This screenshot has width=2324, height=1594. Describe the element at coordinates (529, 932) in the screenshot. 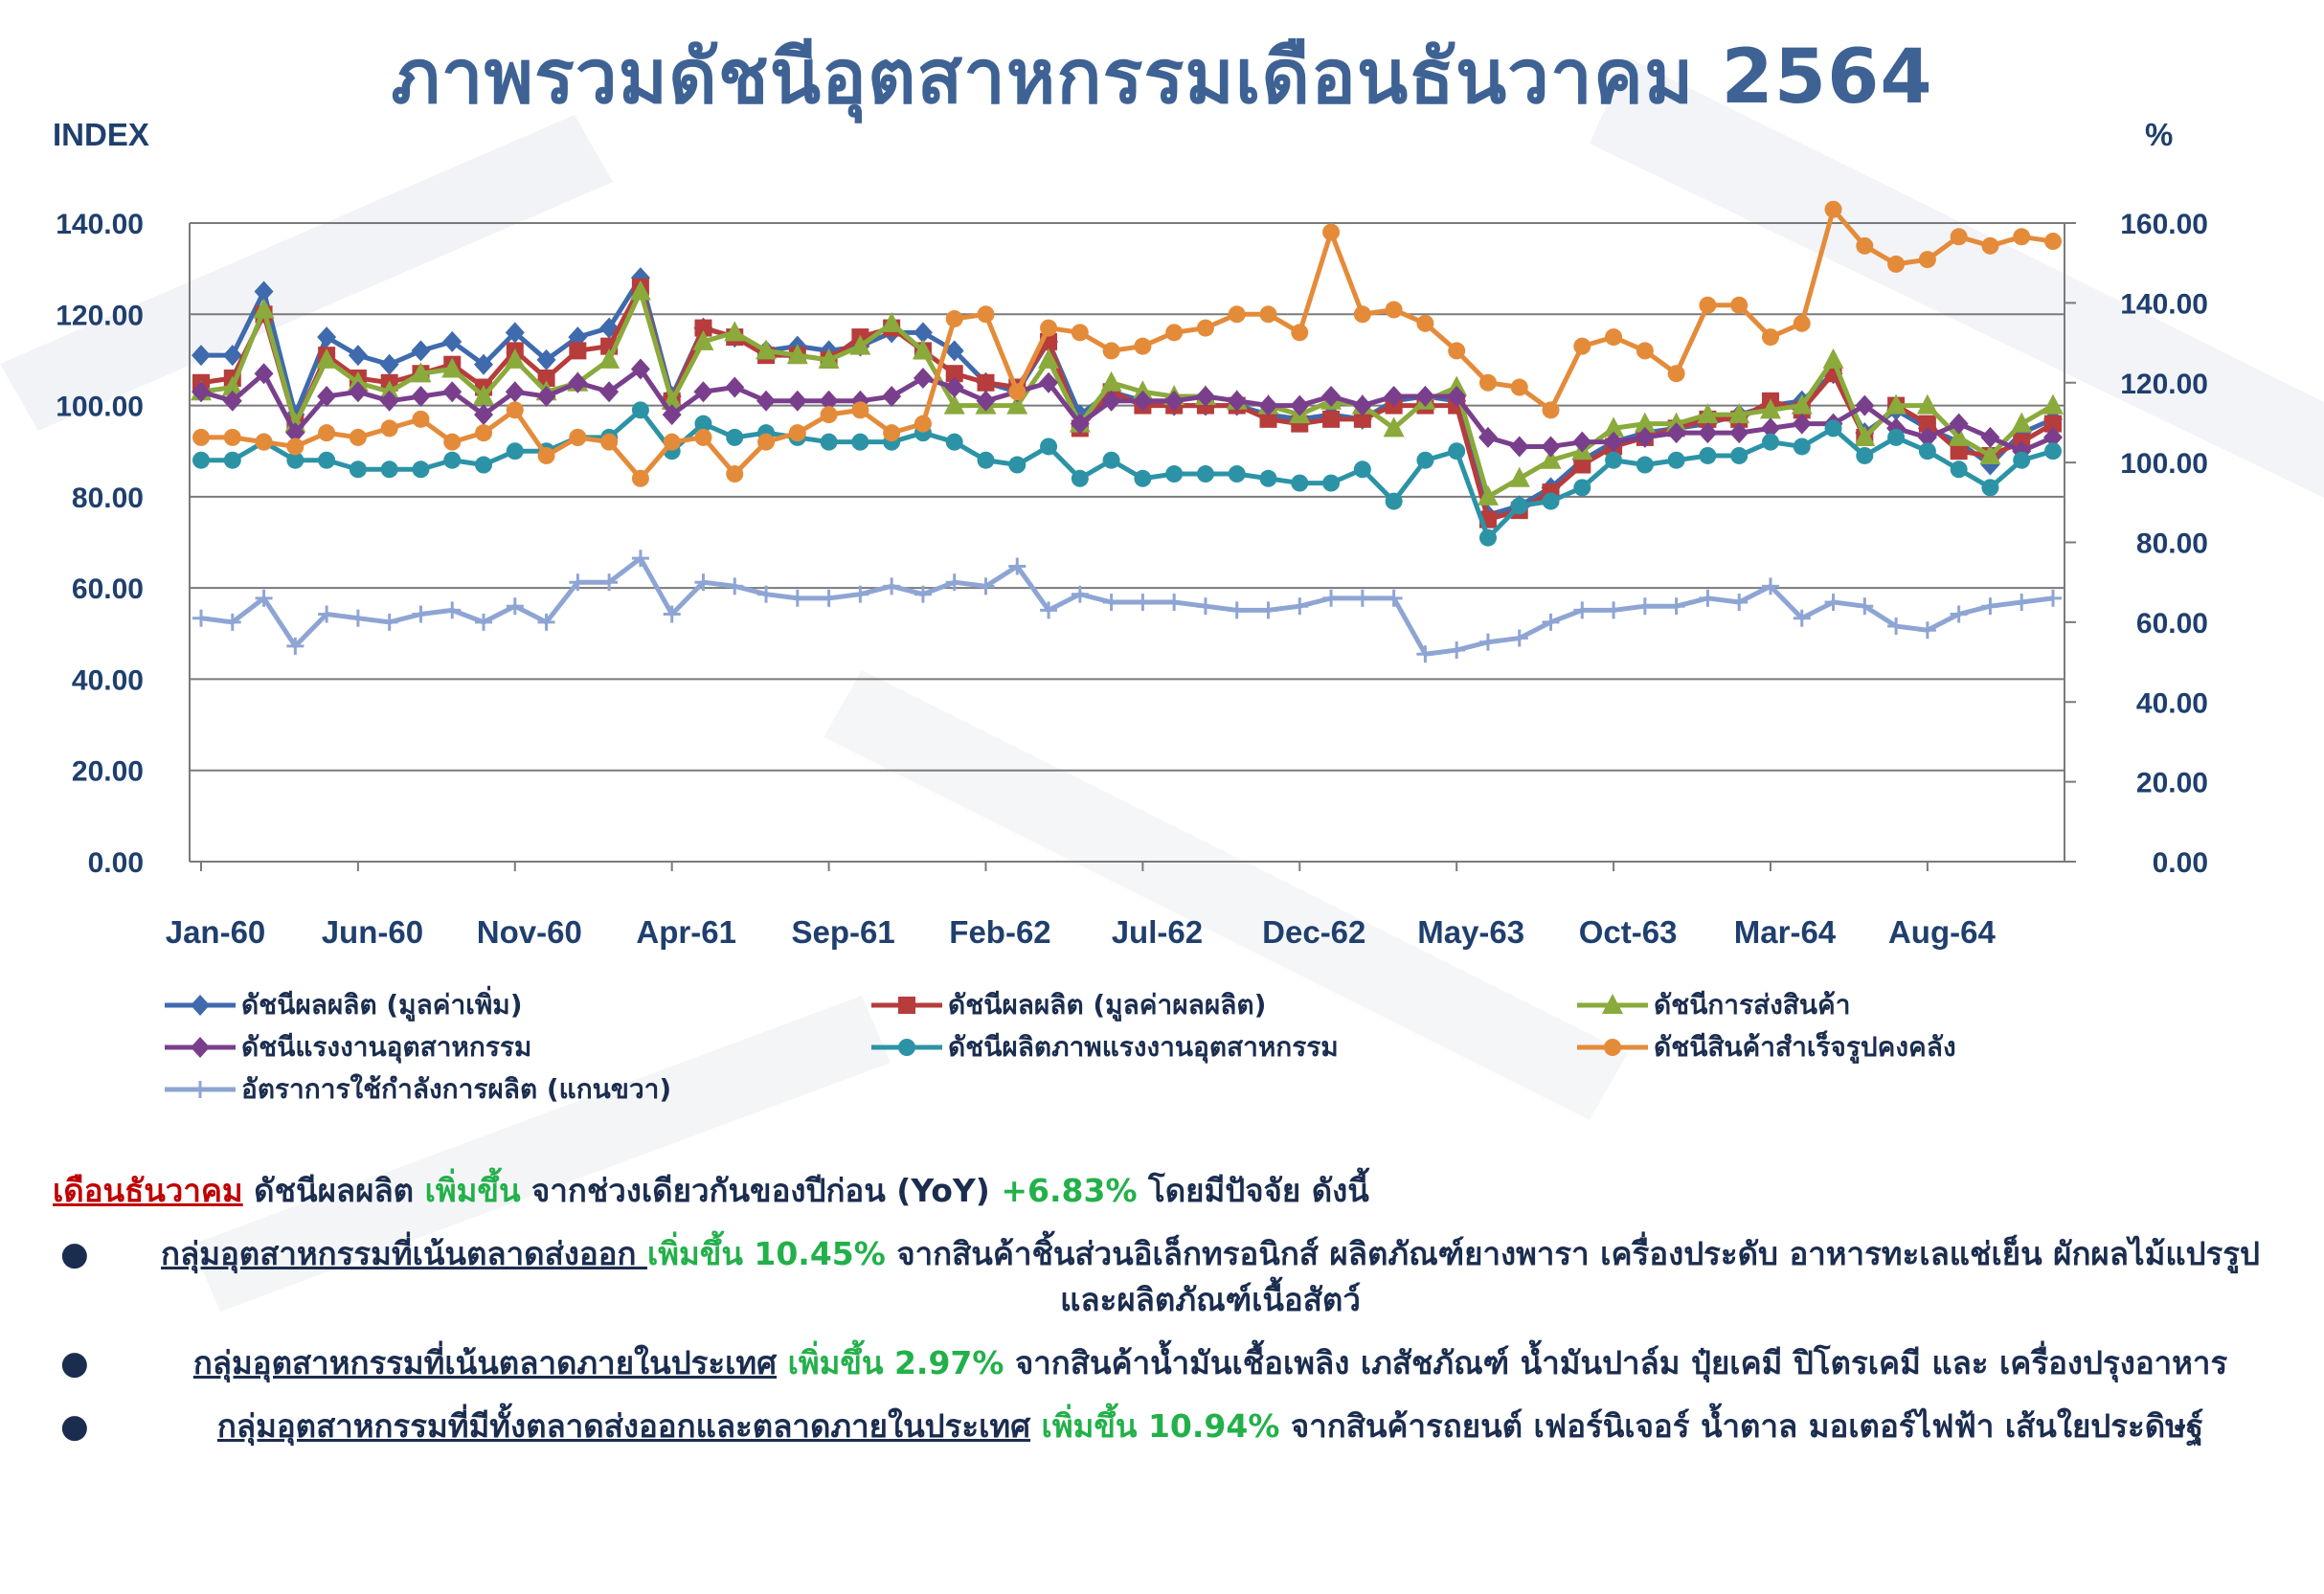

I see `x-tick-label: Nov-60` at that location.